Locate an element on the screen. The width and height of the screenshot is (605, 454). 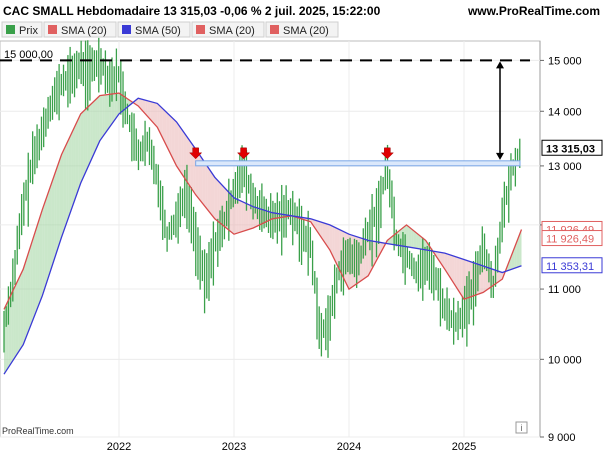
svg-text: i is located at coordinates (522, 428).